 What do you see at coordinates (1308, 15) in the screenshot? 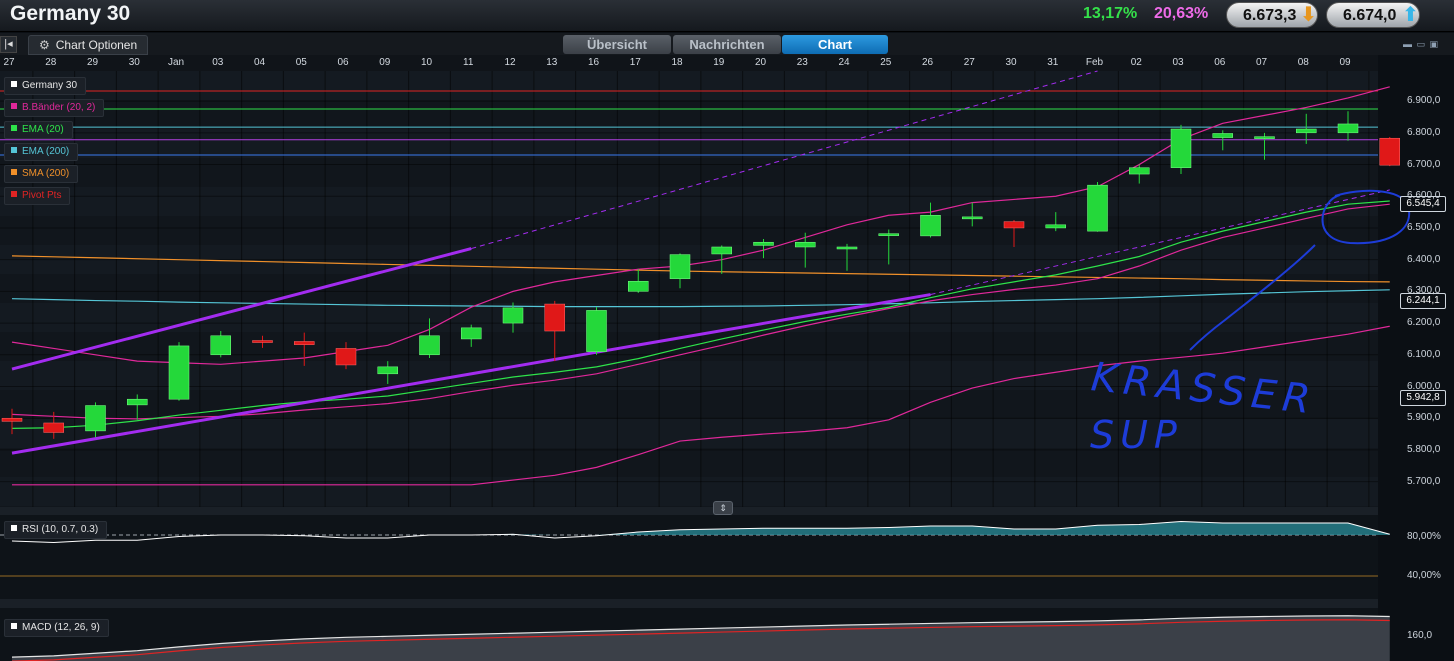
I see `down-arrow-icon: ⬇` at bounding box center [1308, 15].